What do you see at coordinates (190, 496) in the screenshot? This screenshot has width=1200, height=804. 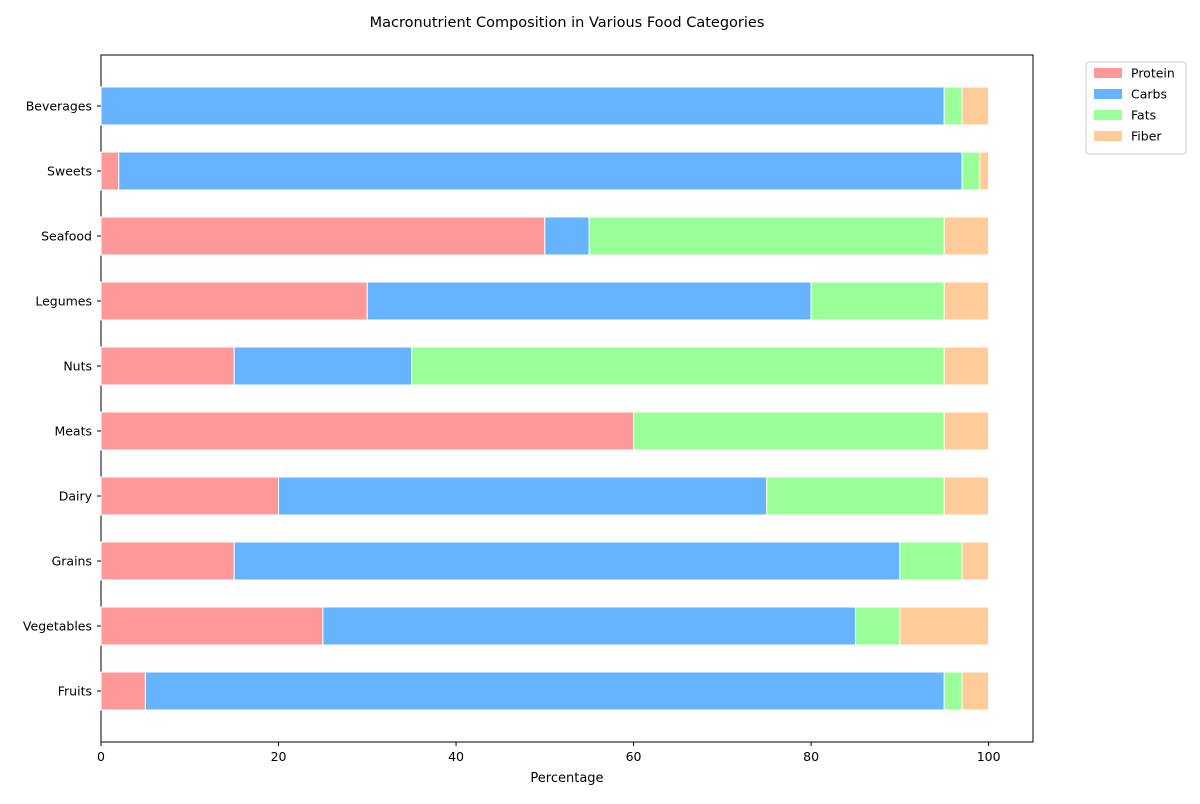 I see `bar-protein-dairy` at bounding box center [190, 496].